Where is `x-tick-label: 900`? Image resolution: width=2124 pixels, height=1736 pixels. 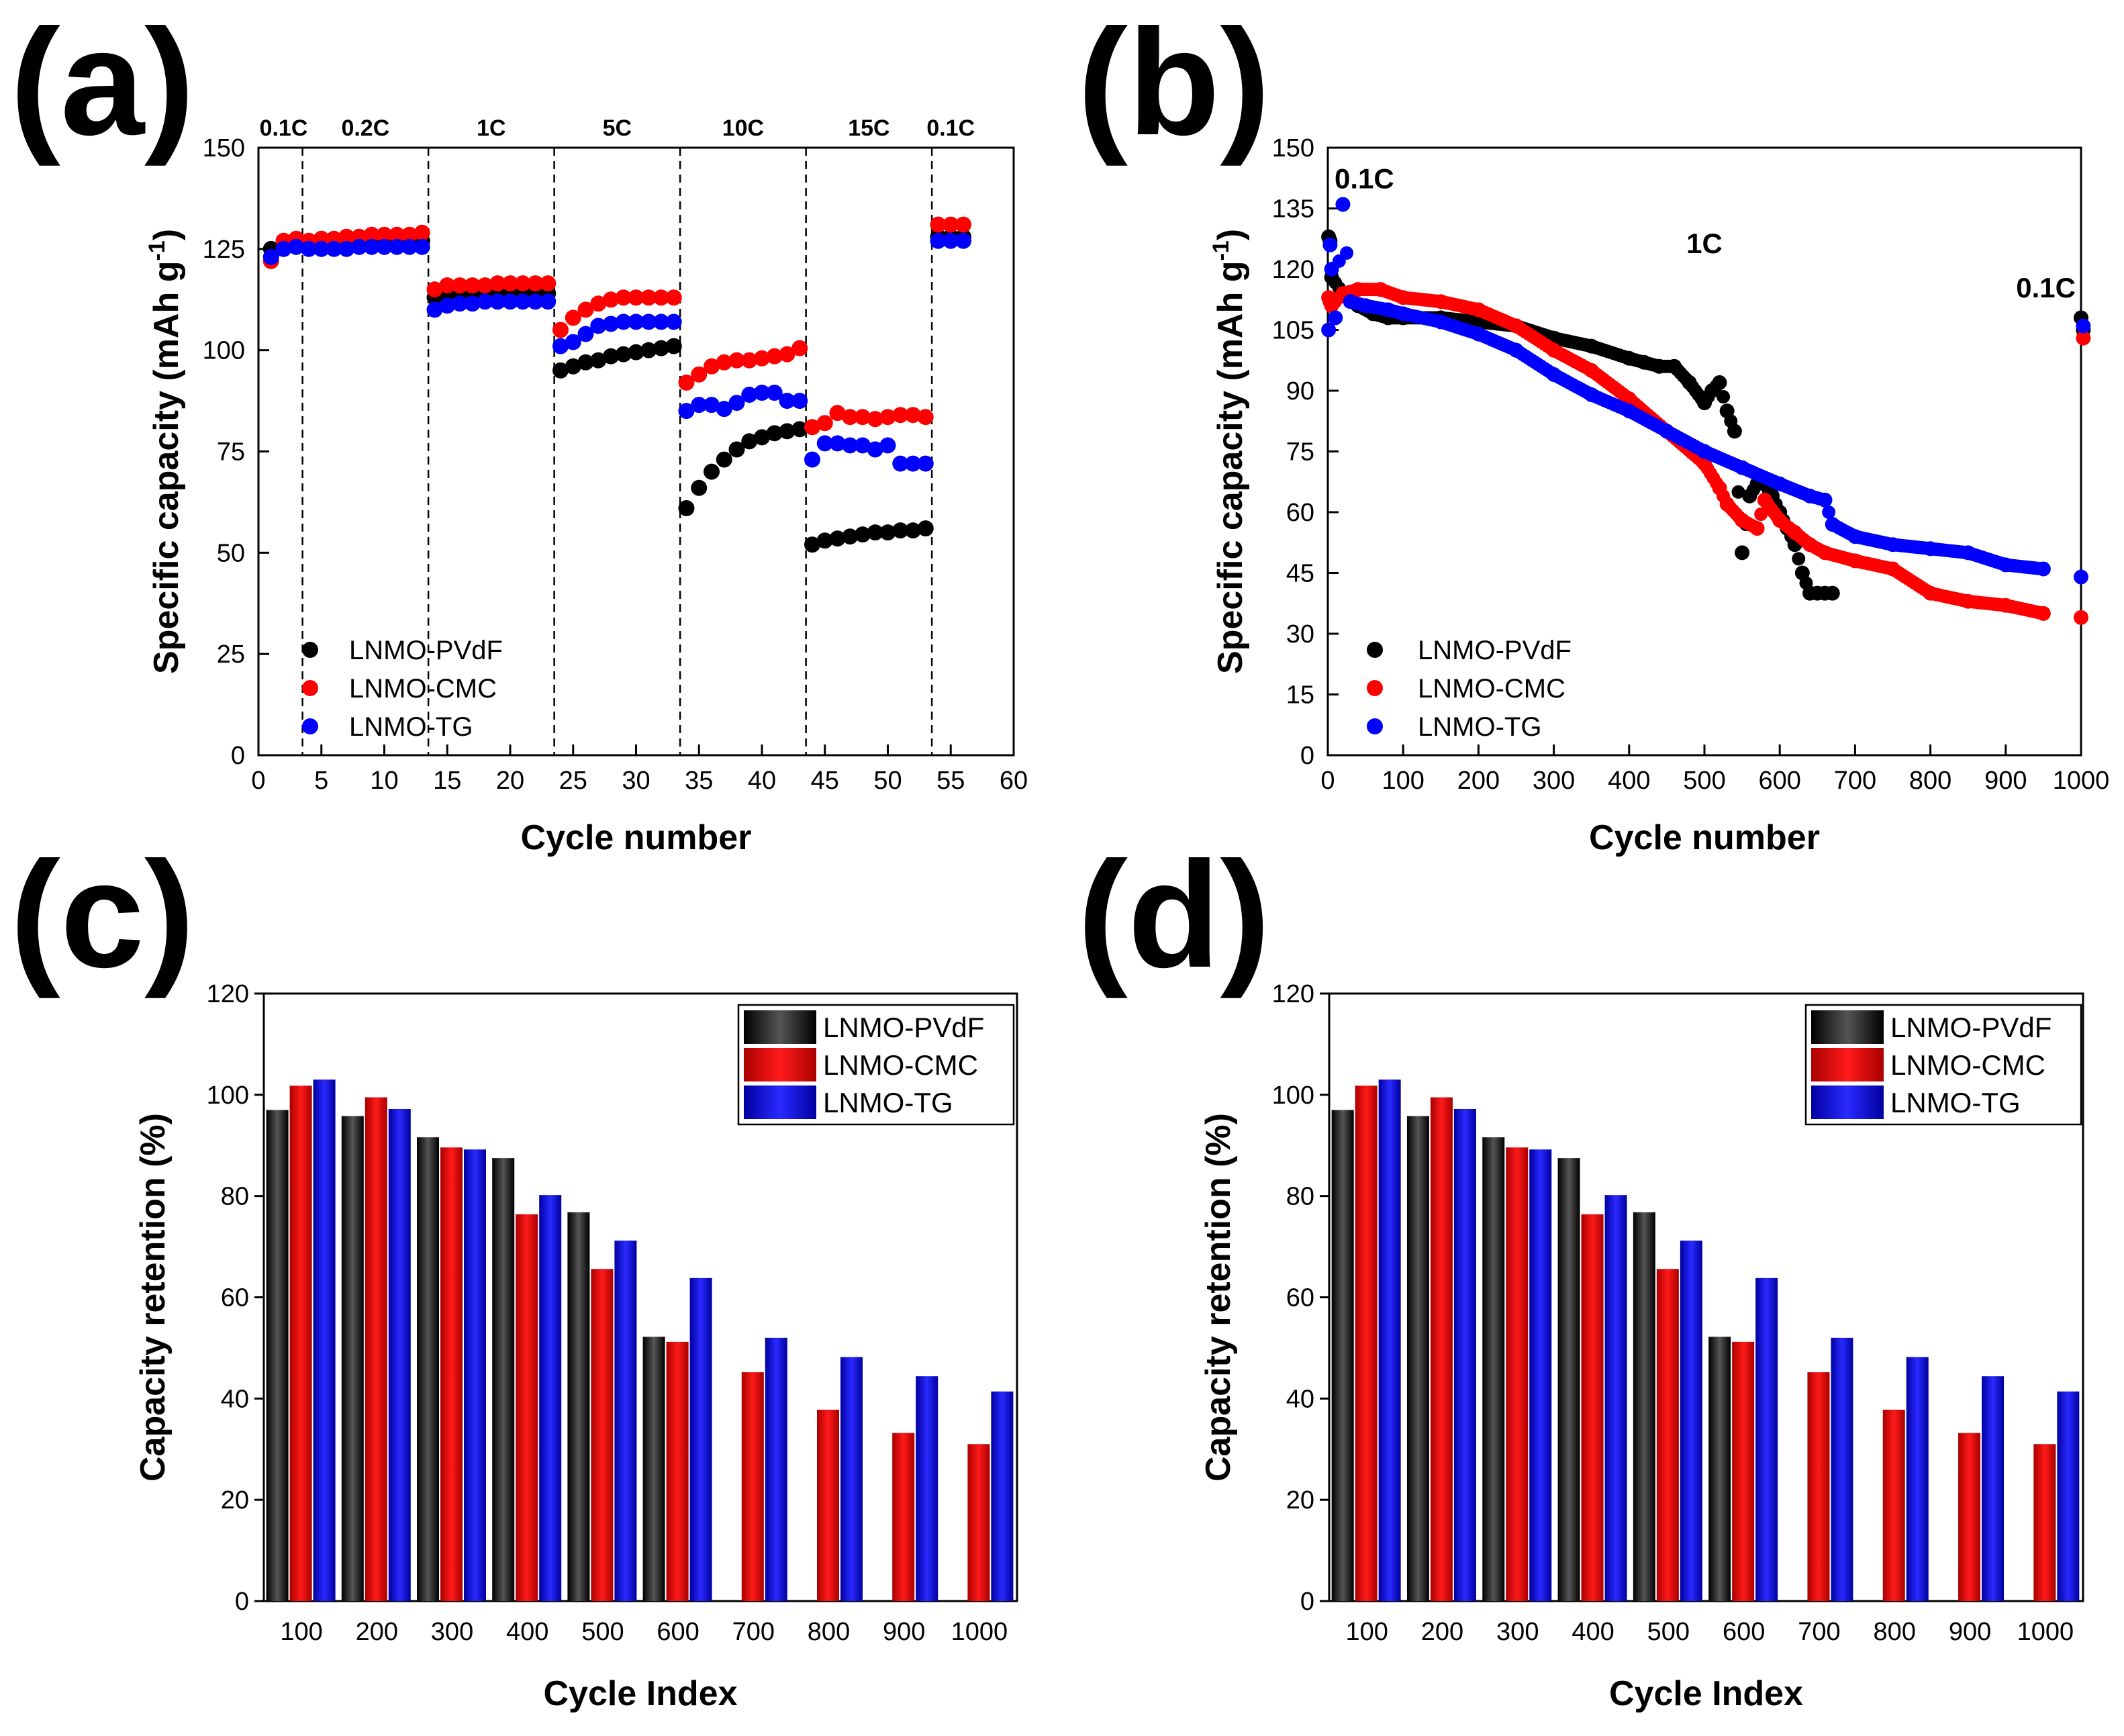 x-tick-label: 900 is located at coordinates (2006, 781).